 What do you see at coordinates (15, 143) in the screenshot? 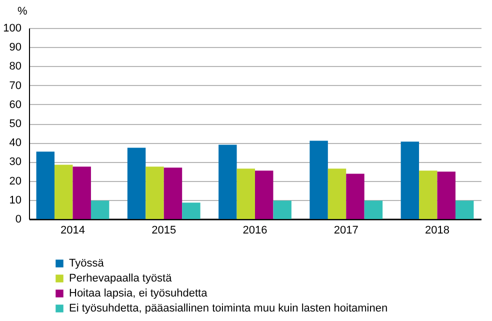
I see `y-tick-label: 40` at bounding box center [15, 143].